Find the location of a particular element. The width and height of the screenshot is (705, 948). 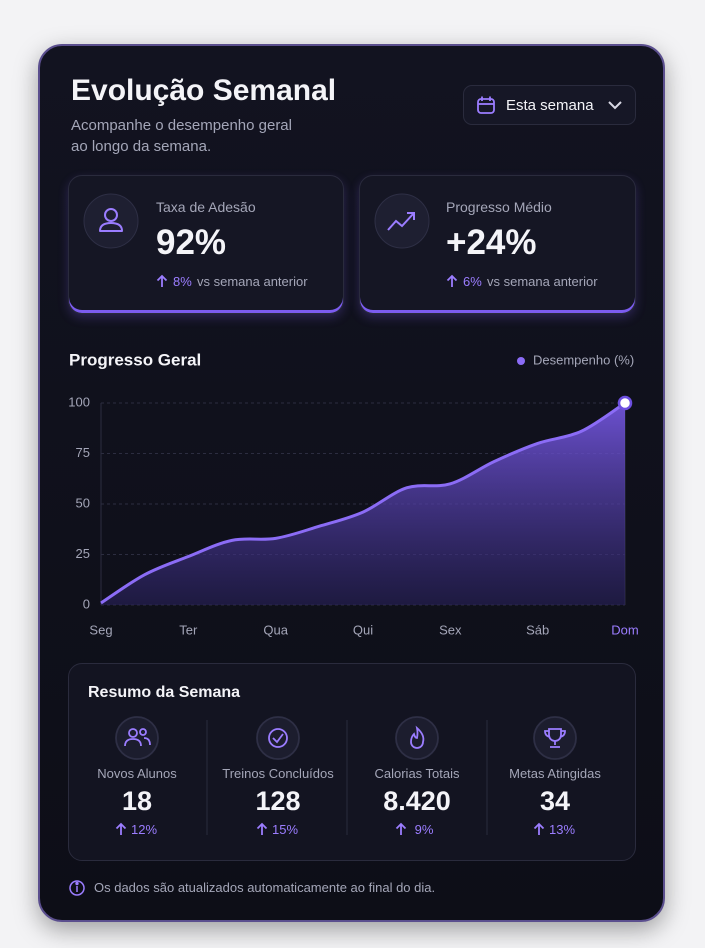

stat-change: 8% is located at coordinates (182, 281).